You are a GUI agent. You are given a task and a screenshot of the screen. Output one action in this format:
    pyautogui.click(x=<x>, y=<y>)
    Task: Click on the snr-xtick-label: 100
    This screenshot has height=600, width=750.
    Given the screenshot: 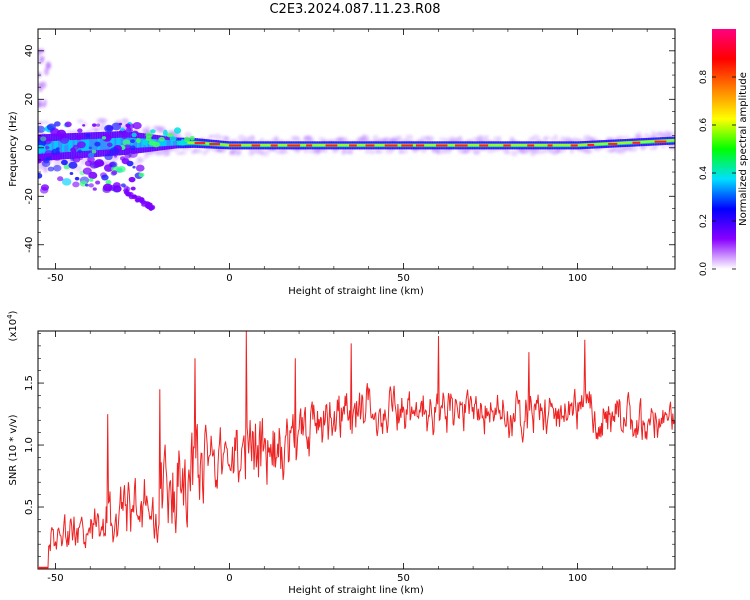 What is the action you would take?
    pyautogui.click(x=577, y=578)
    